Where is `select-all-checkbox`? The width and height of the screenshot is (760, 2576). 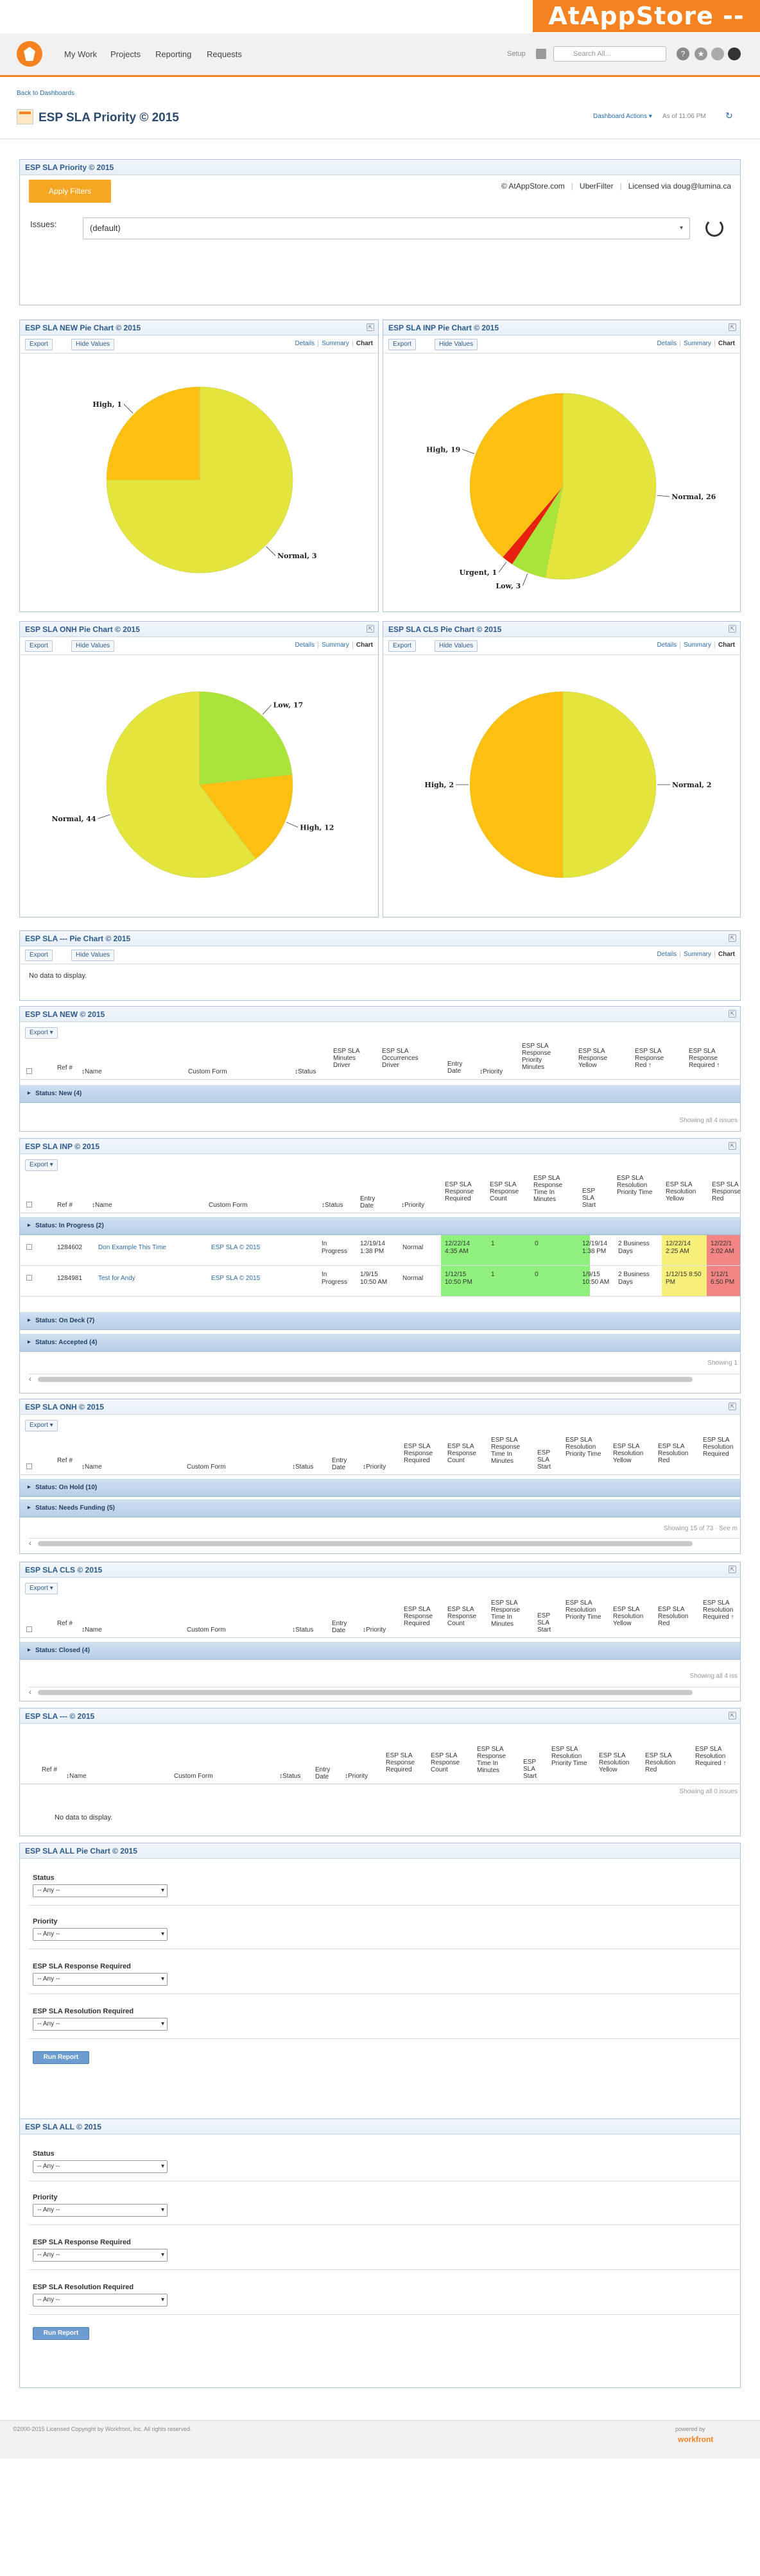 select-all-checkbox is located at coordinates (29, 1629).